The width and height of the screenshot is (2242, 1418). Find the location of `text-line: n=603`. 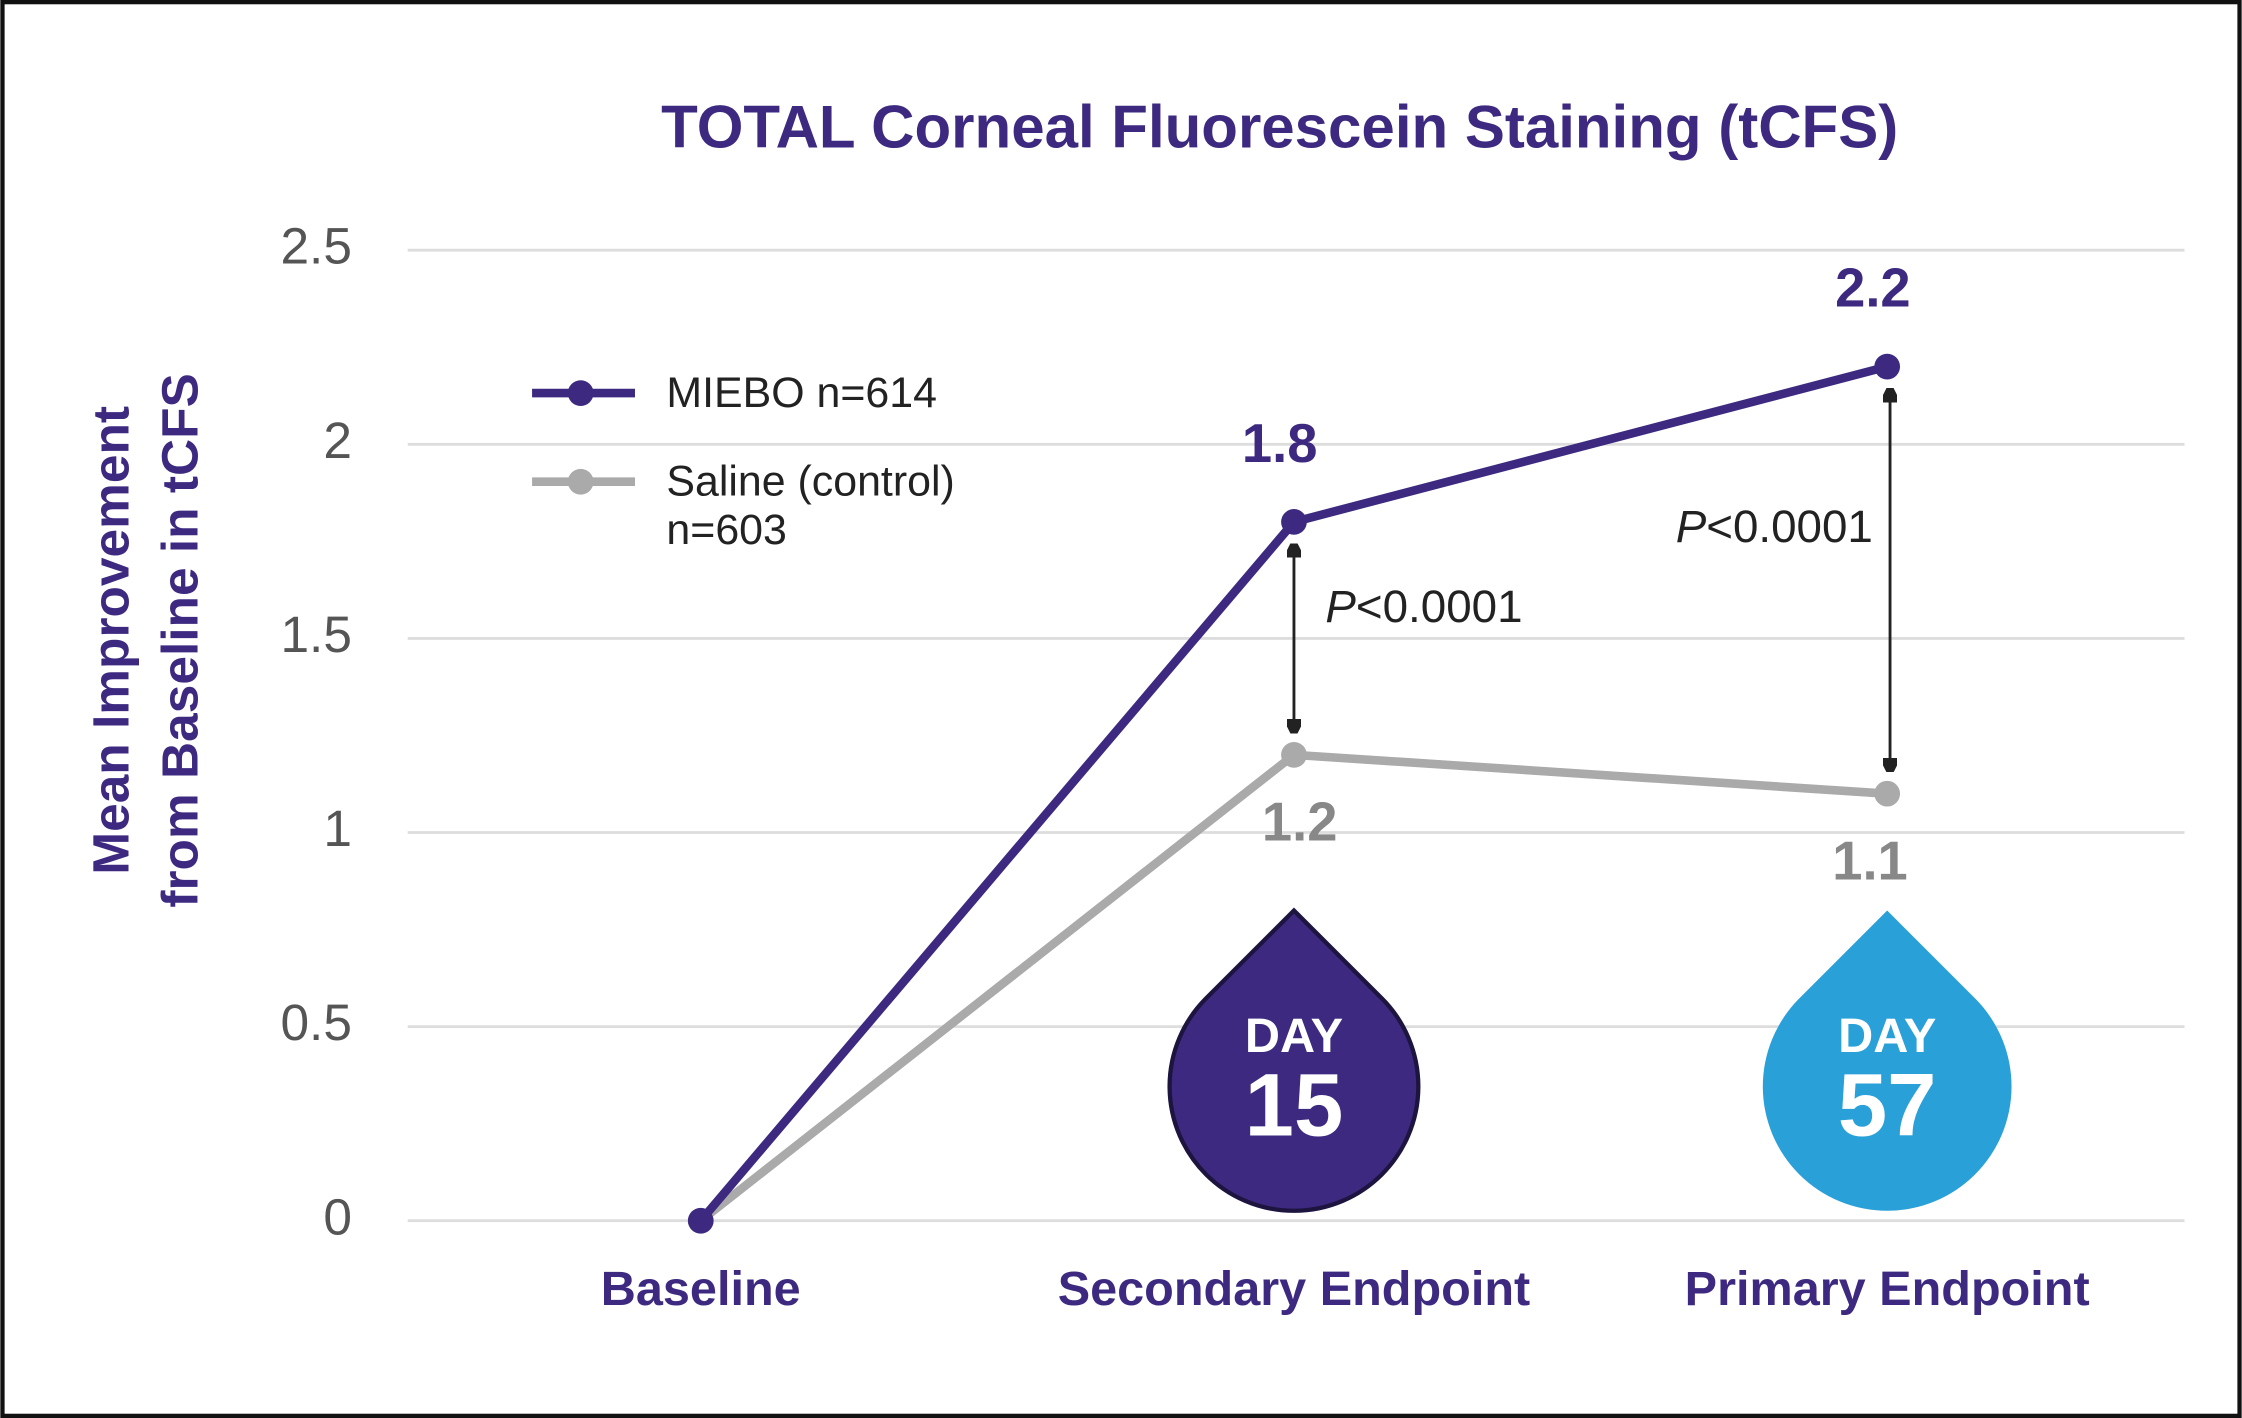

text-line: n=603 is located at coordinates (726, 531).